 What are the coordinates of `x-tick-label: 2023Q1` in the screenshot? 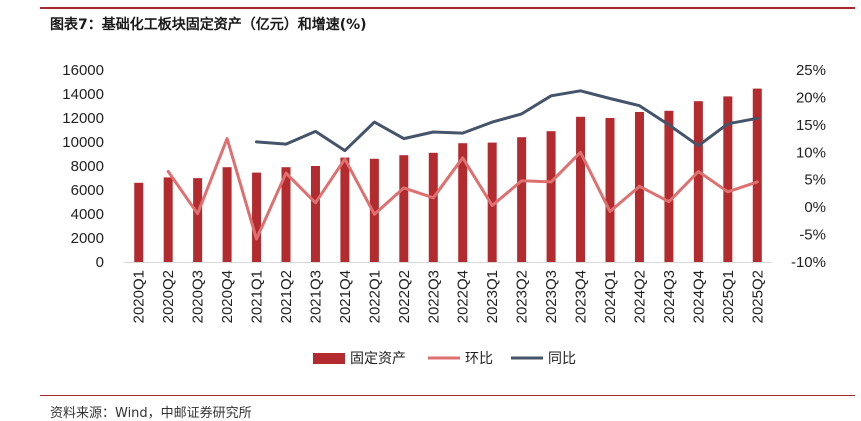 It's located at (492, 296).